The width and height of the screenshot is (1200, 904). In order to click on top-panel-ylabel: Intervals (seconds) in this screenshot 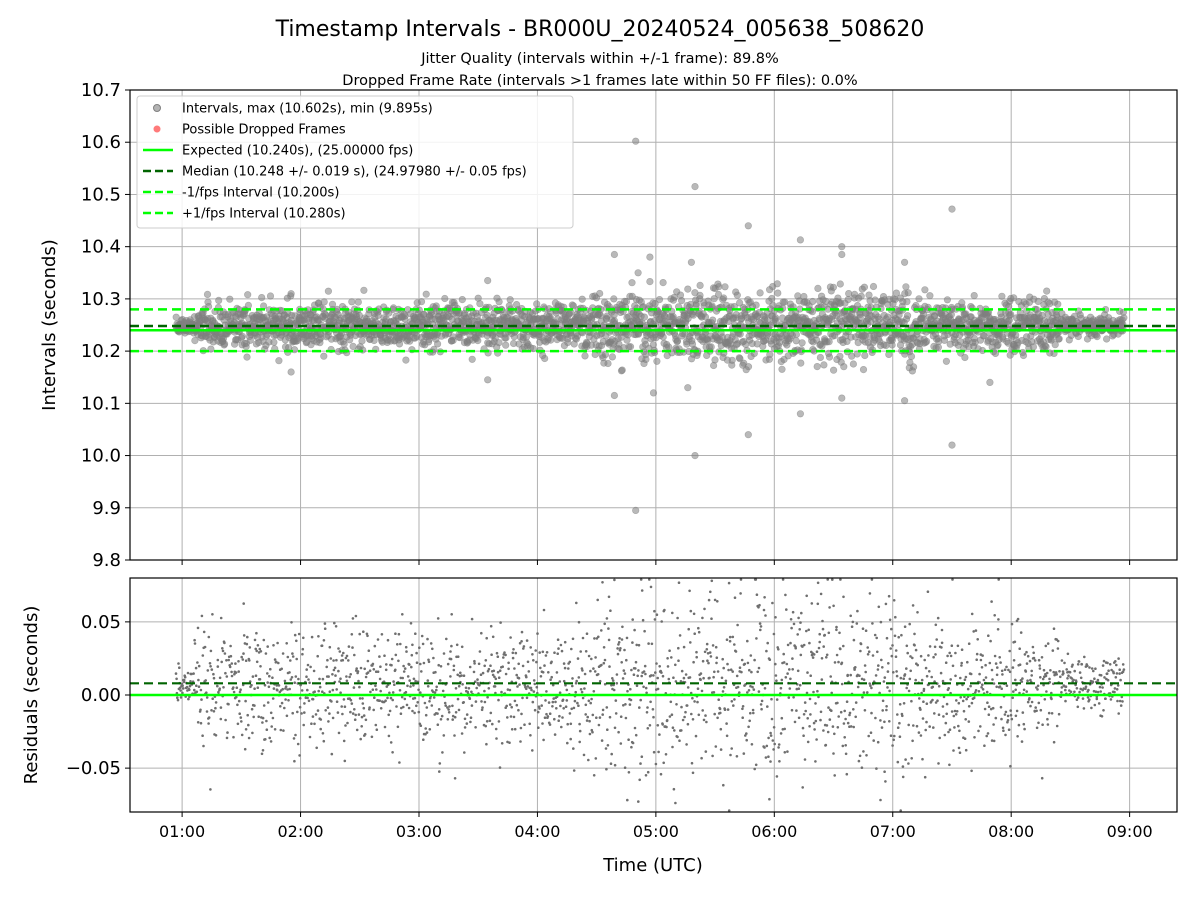, I will do `click(49, 325)`.